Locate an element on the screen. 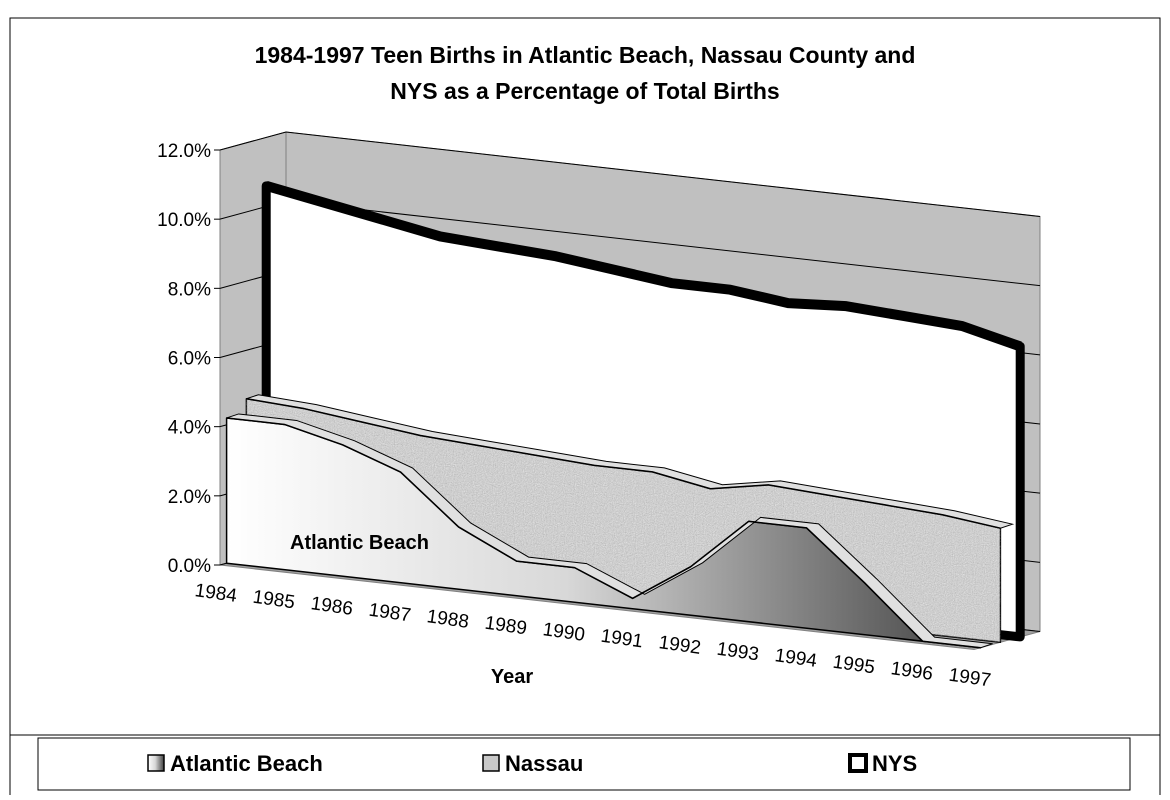  x-axis-label: Year is located at coordinates (512, 677).